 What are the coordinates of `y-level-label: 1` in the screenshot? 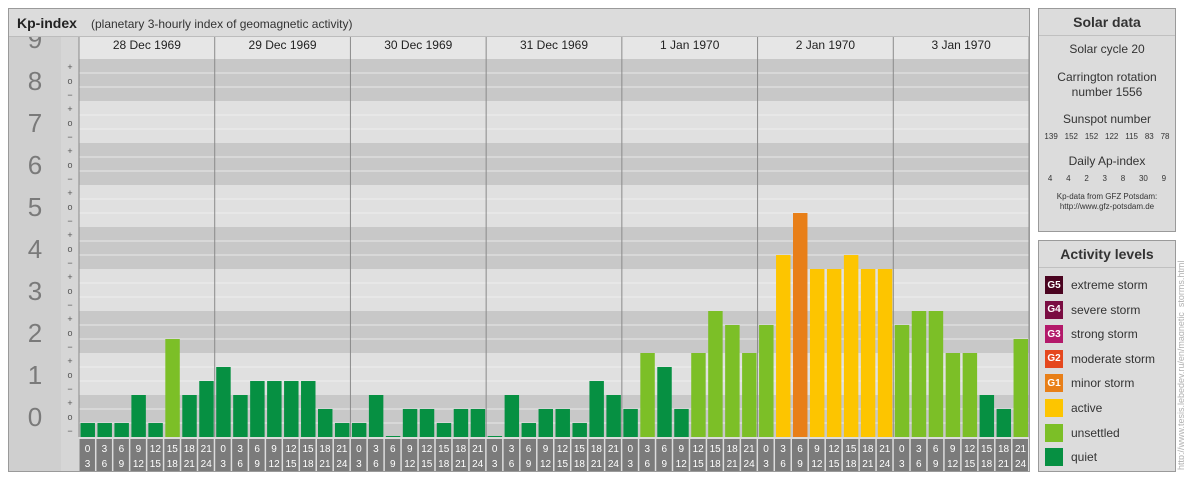 It's located at (35, 375).